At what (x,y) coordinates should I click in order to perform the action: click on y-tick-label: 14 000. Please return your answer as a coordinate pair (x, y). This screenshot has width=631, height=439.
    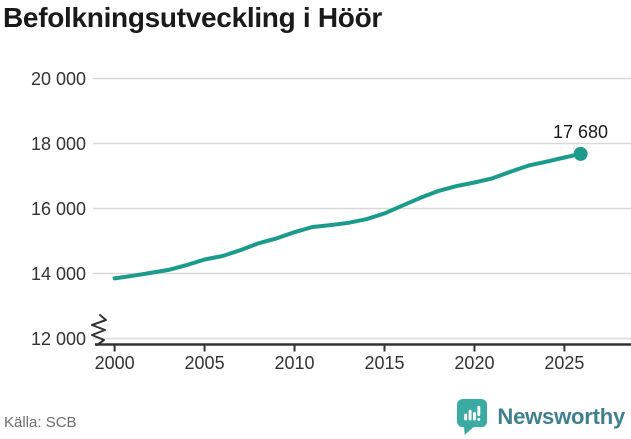
    Looking at the image, I should click on (58, 274).